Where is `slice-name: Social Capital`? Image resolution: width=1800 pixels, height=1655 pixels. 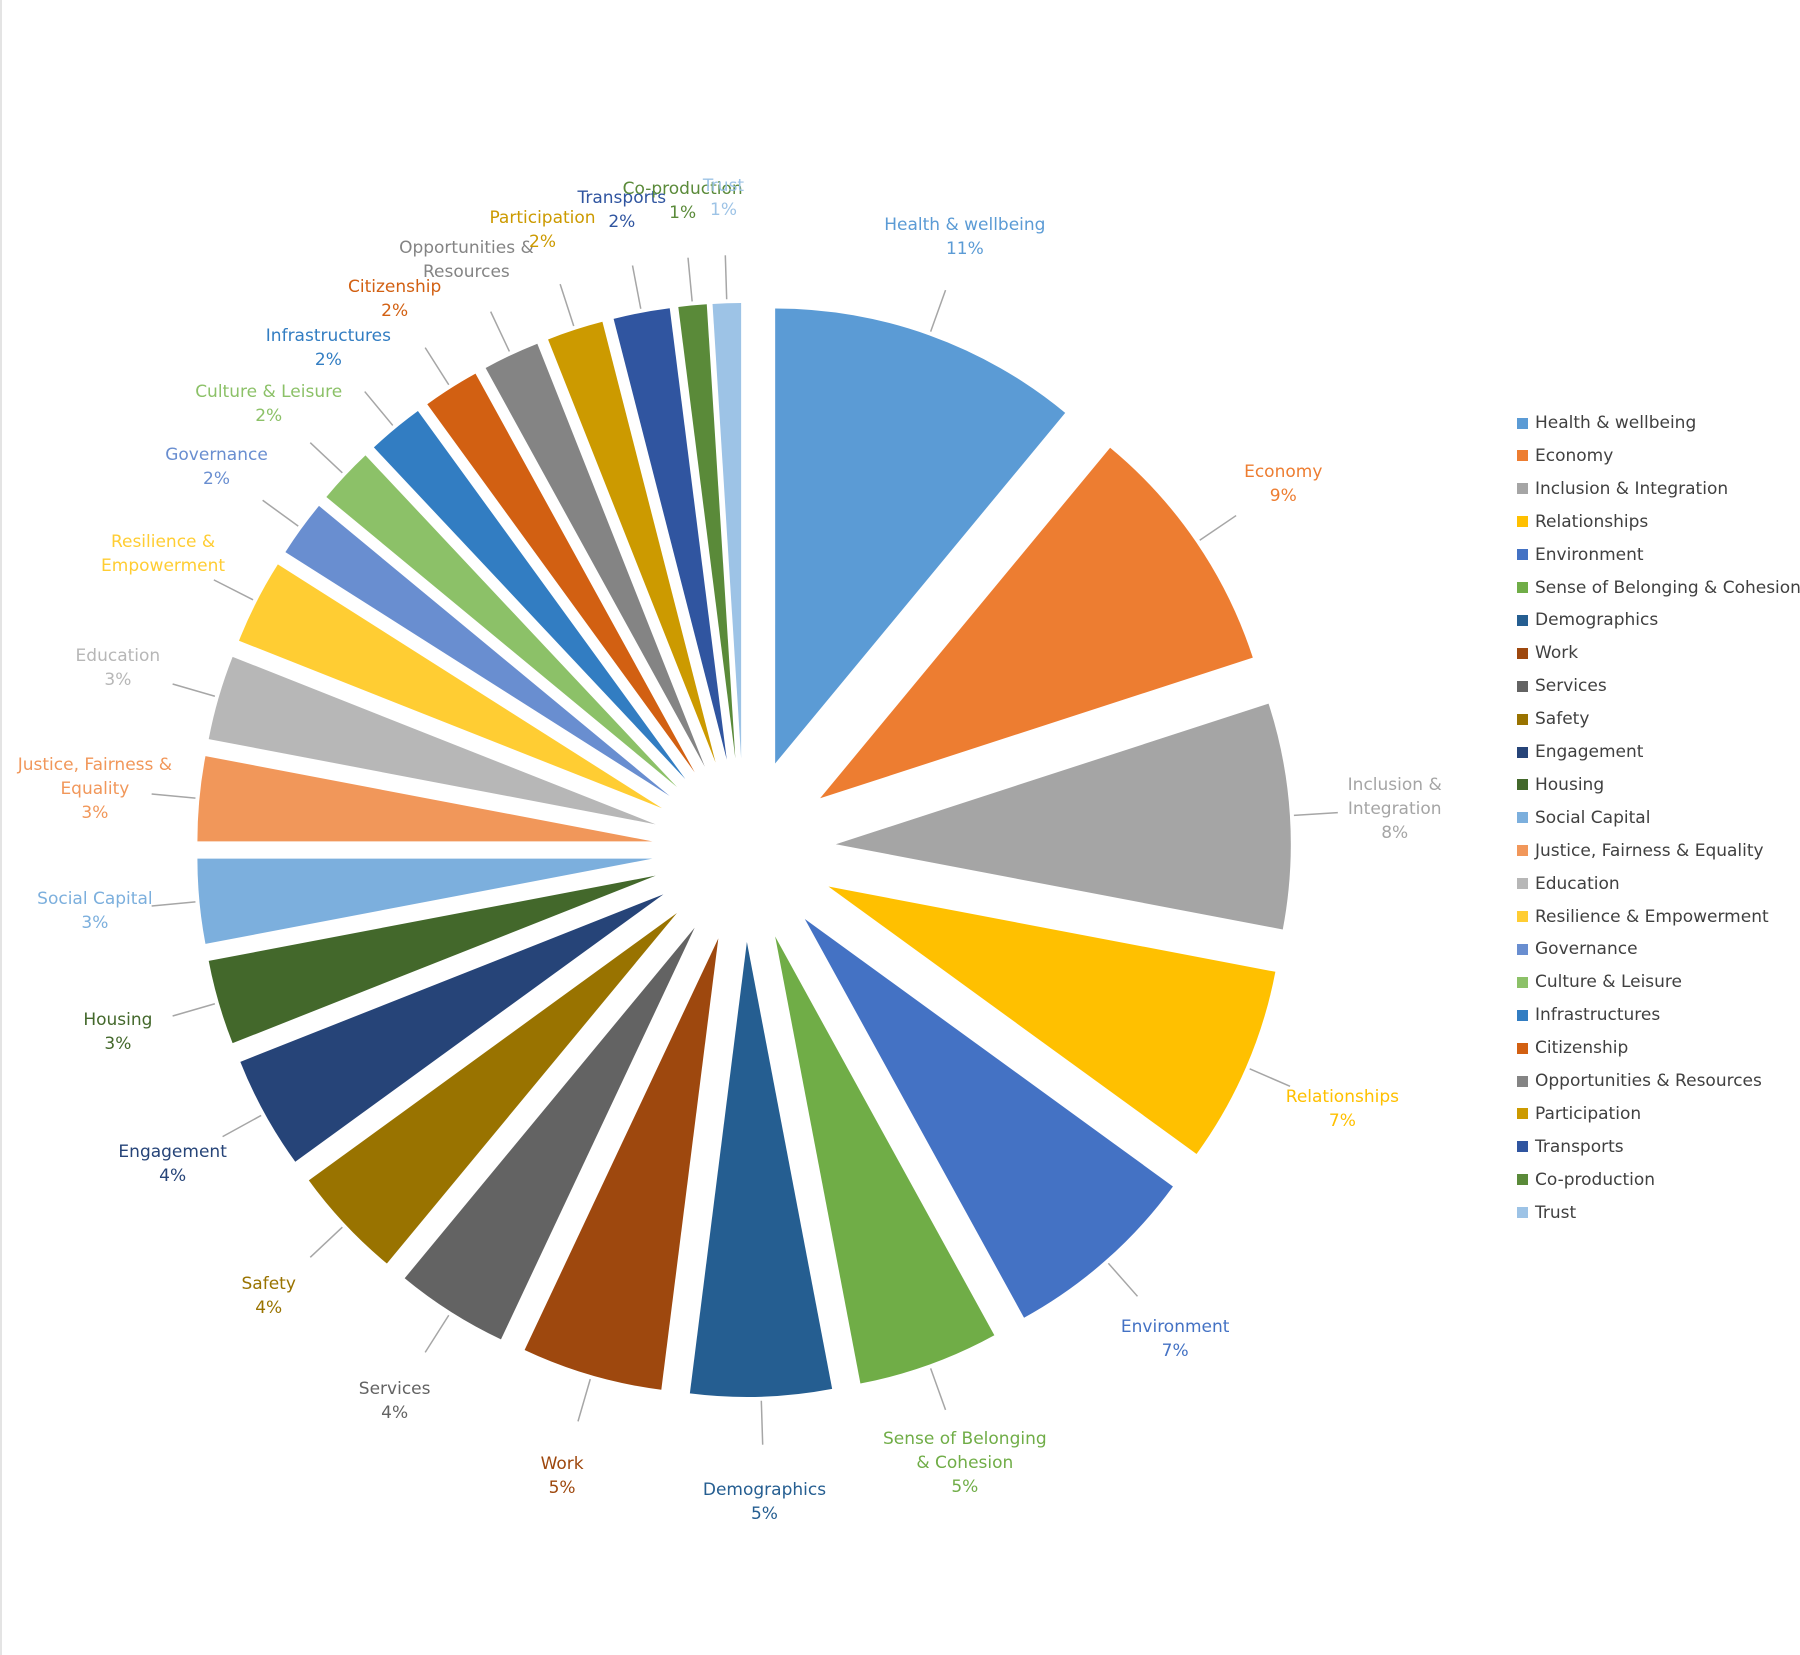
slice-name: Social Capital is located at coordinates (95, 899).